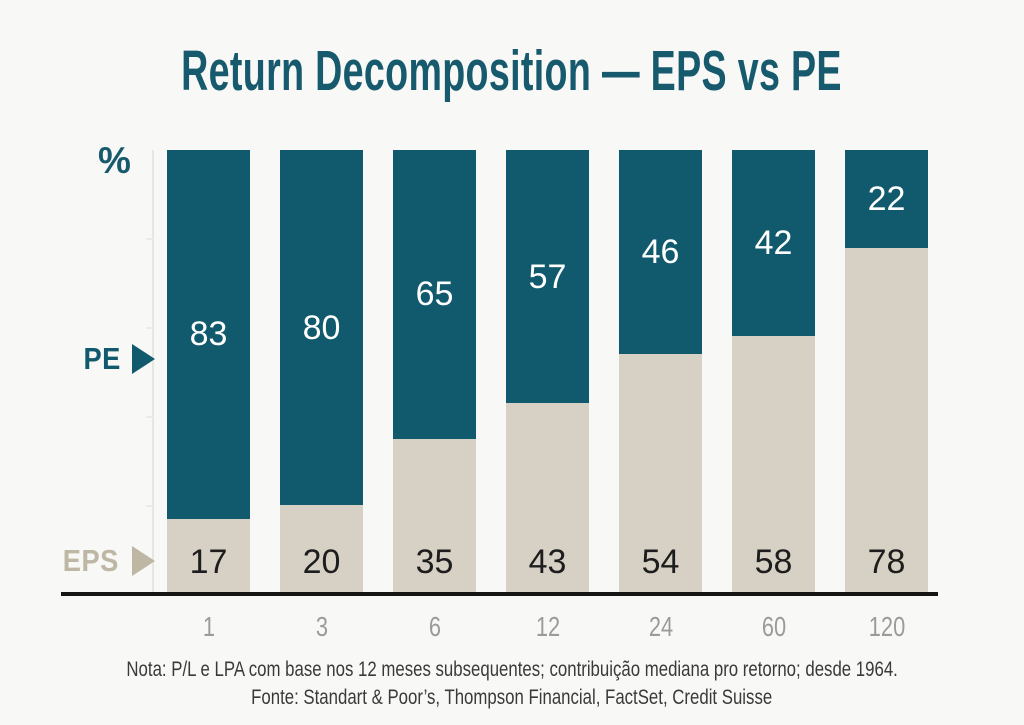 This screenshot has width=1024, height=725. I want to click on x-tick-label: 6, so click(434, 626).